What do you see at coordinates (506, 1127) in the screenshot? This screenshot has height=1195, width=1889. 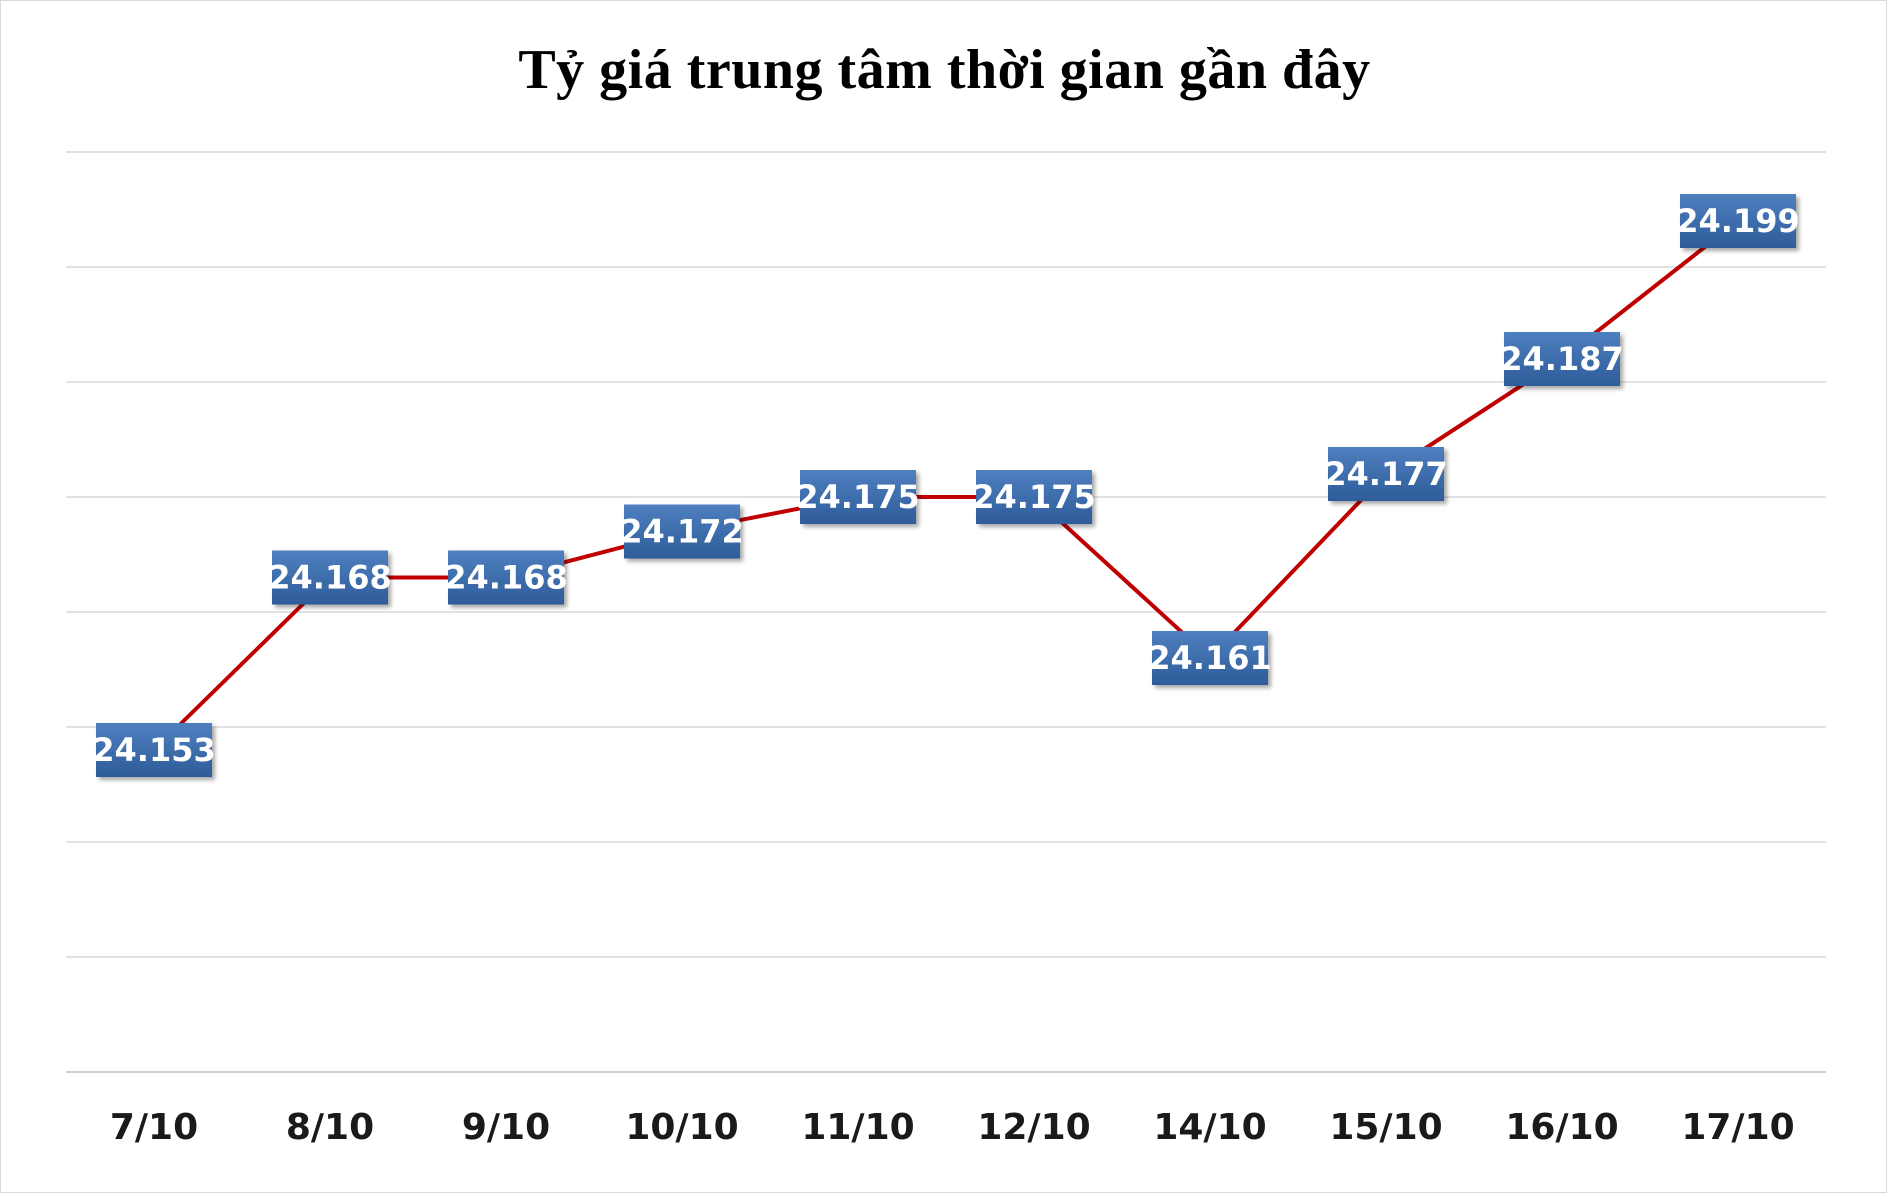 I see `x-tick-label: 9/10` at bounding box center [506, 1127].